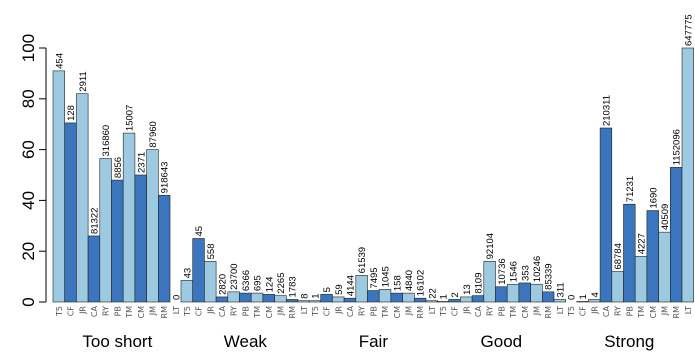  I want to click on data-label: 15007, so click(130, 118).